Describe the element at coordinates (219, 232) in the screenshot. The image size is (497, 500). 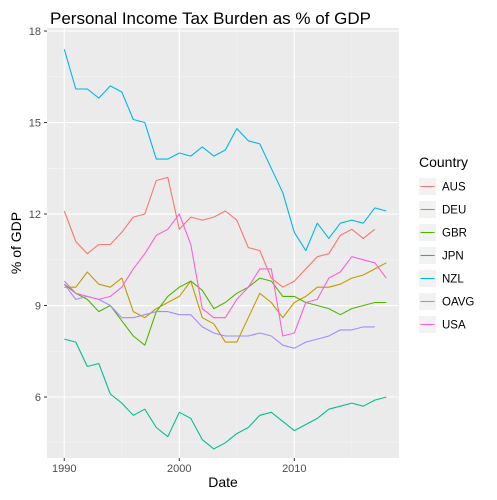
I see `series-line-aus` at that location.